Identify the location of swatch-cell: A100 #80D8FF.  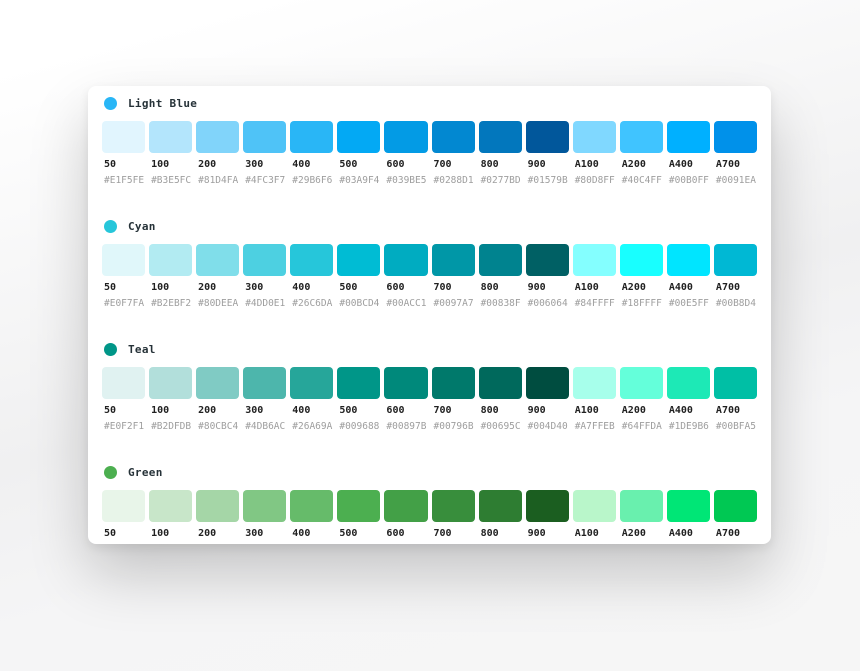
(594, 154).